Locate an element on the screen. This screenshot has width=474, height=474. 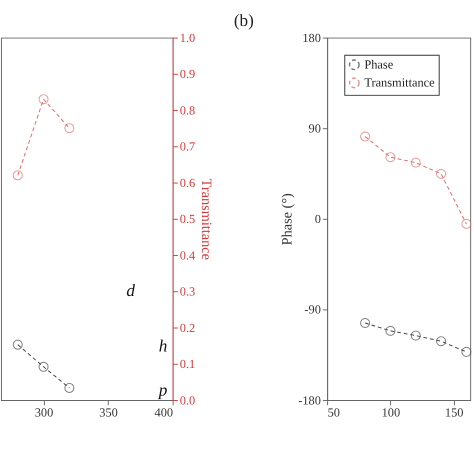
x-tick-label: 100 is located at coordinates (391, 413).